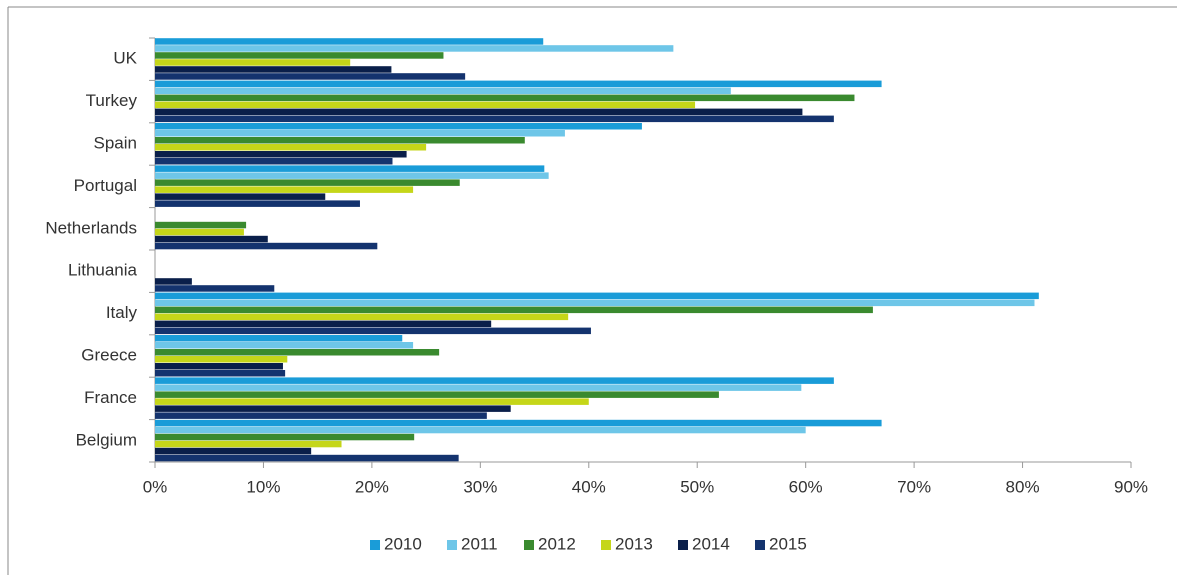 This screenshot has width=1177, height=575. I want to click on legend-label: 2014, so click(711, 543).